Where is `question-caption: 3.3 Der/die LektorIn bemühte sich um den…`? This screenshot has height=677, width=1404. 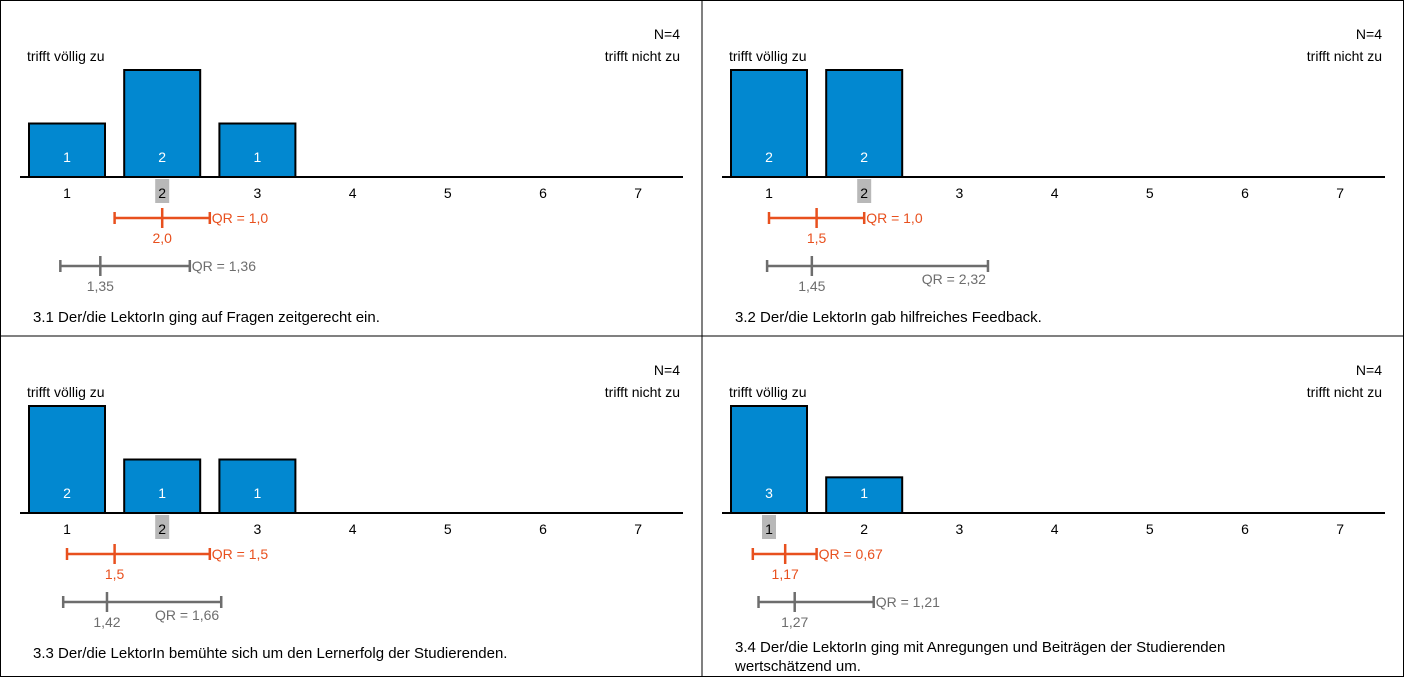 question-caption: 3.3 Der/die LektorIn bemühte sich um den… is located at coordinates (270, 653).